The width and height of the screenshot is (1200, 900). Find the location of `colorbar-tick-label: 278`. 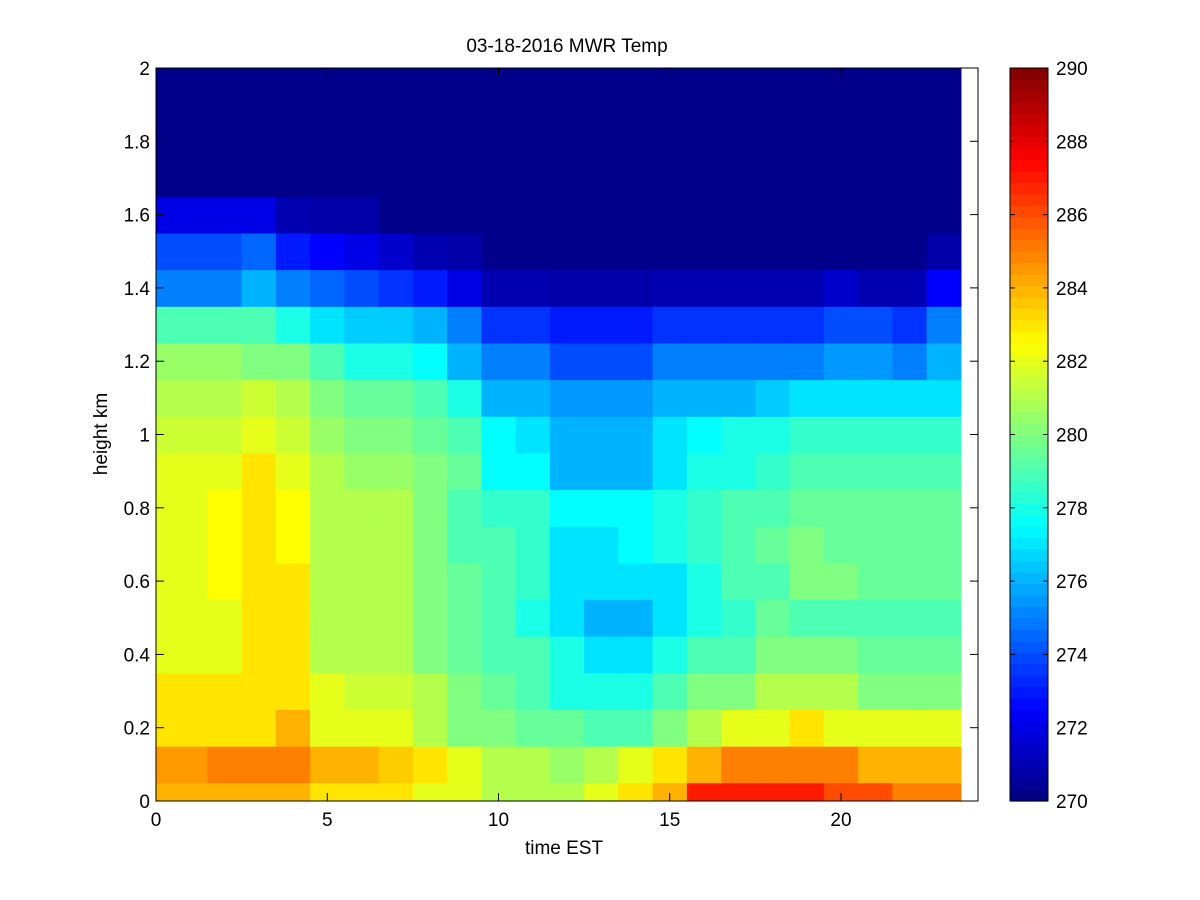

colorbar-tick-label: 278 is located at coordinates (1072, 509).